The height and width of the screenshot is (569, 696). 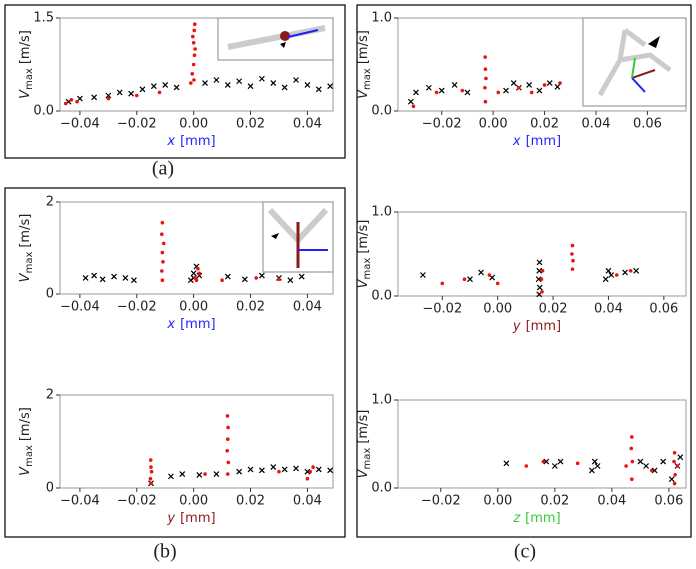 I want to click on y-tick-label: 1.0, so click(x=381, y=212).